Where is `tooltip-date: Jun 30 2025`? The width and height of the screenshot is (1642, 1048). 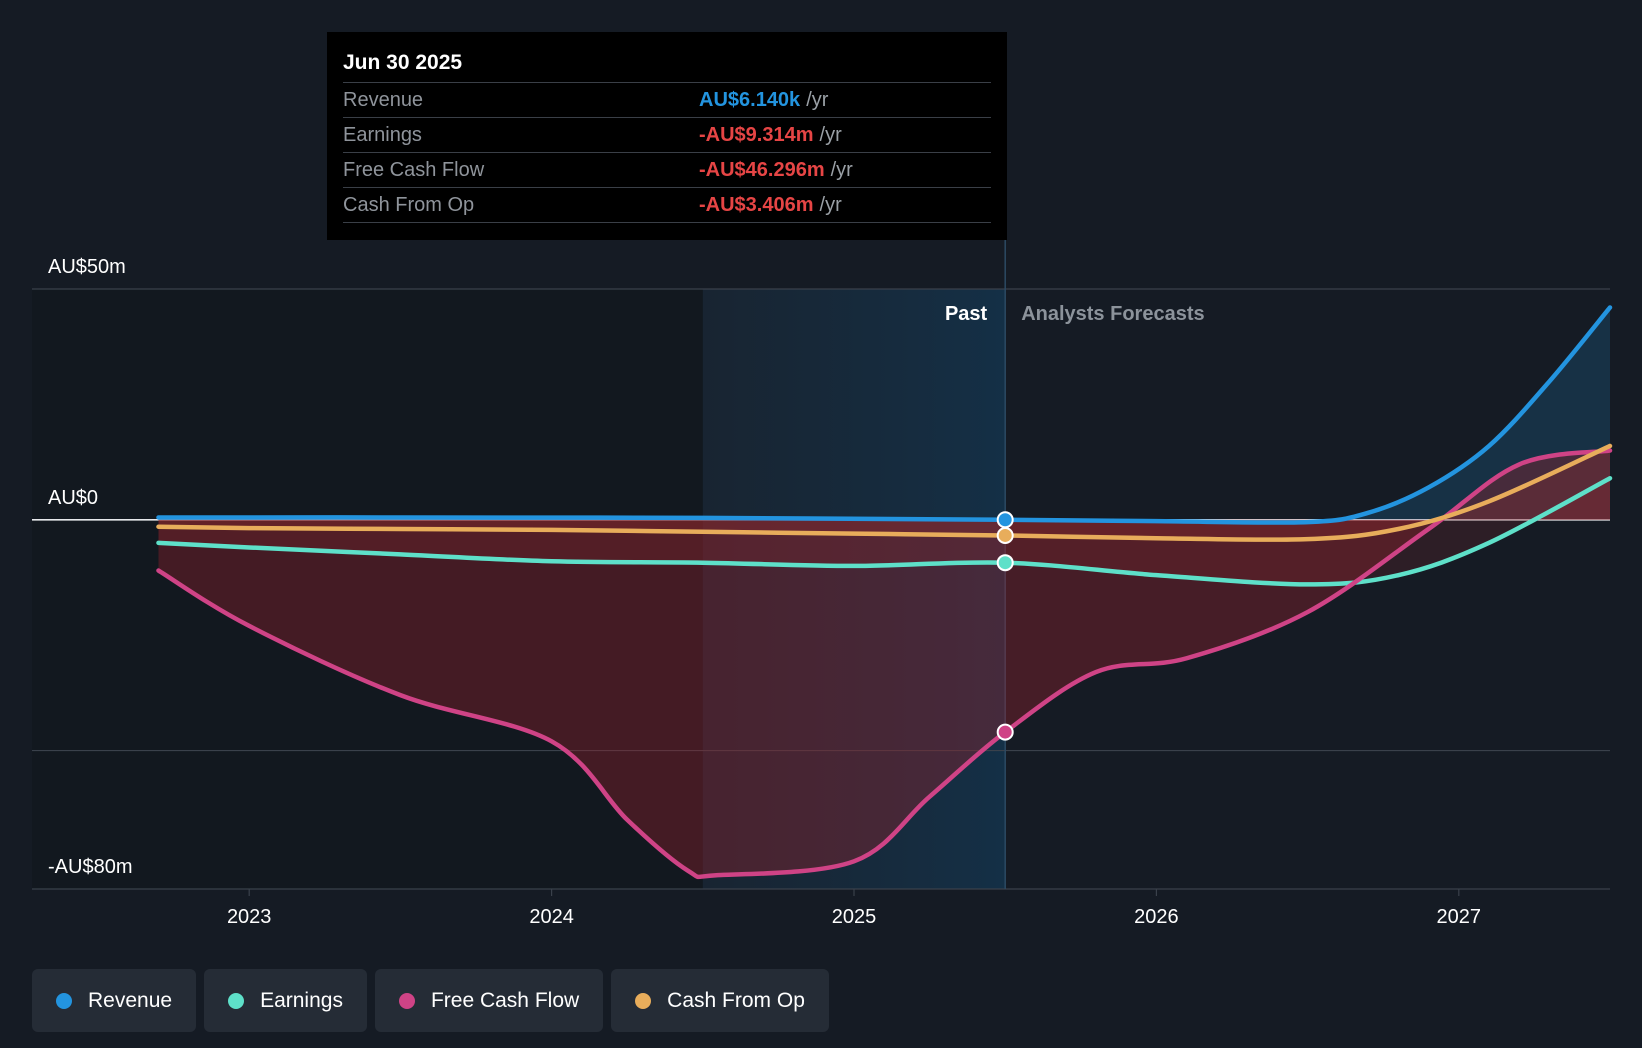
tooltip-date: Jun 30 2025 is located at coordinates (403, 62).